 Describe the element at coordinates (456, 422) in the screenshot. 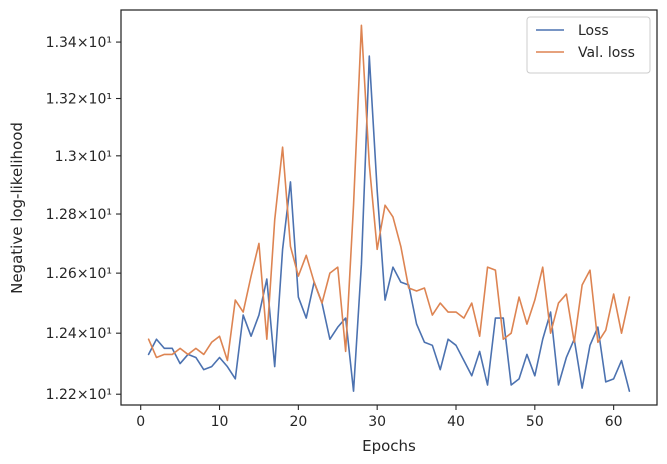

I see `x-tick-label: 40` at that location.